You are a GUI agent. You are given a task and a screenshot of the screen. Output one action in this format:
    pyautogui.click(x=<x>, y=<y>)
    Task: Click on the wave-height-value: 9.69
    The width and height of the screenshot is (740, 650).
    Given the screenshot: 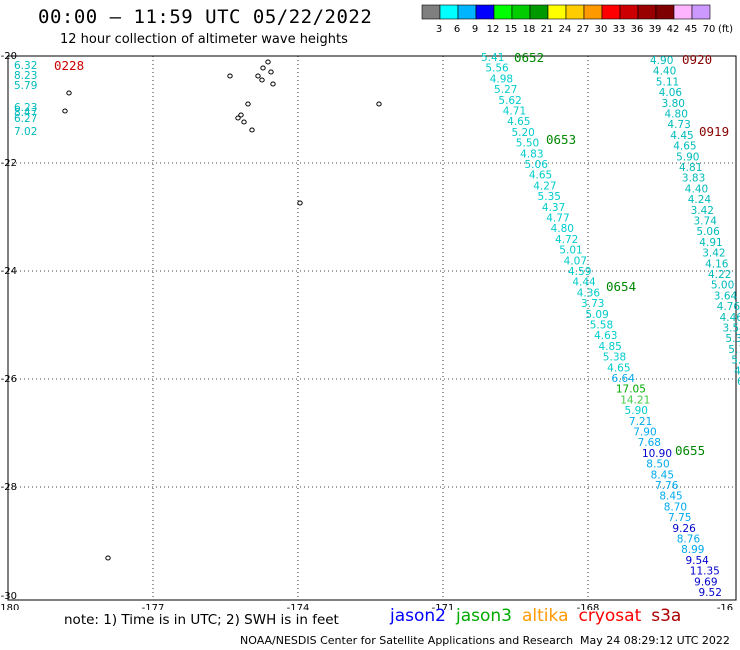 What is the action you would take?
    pyautogui.click(x=705, y=582)
    